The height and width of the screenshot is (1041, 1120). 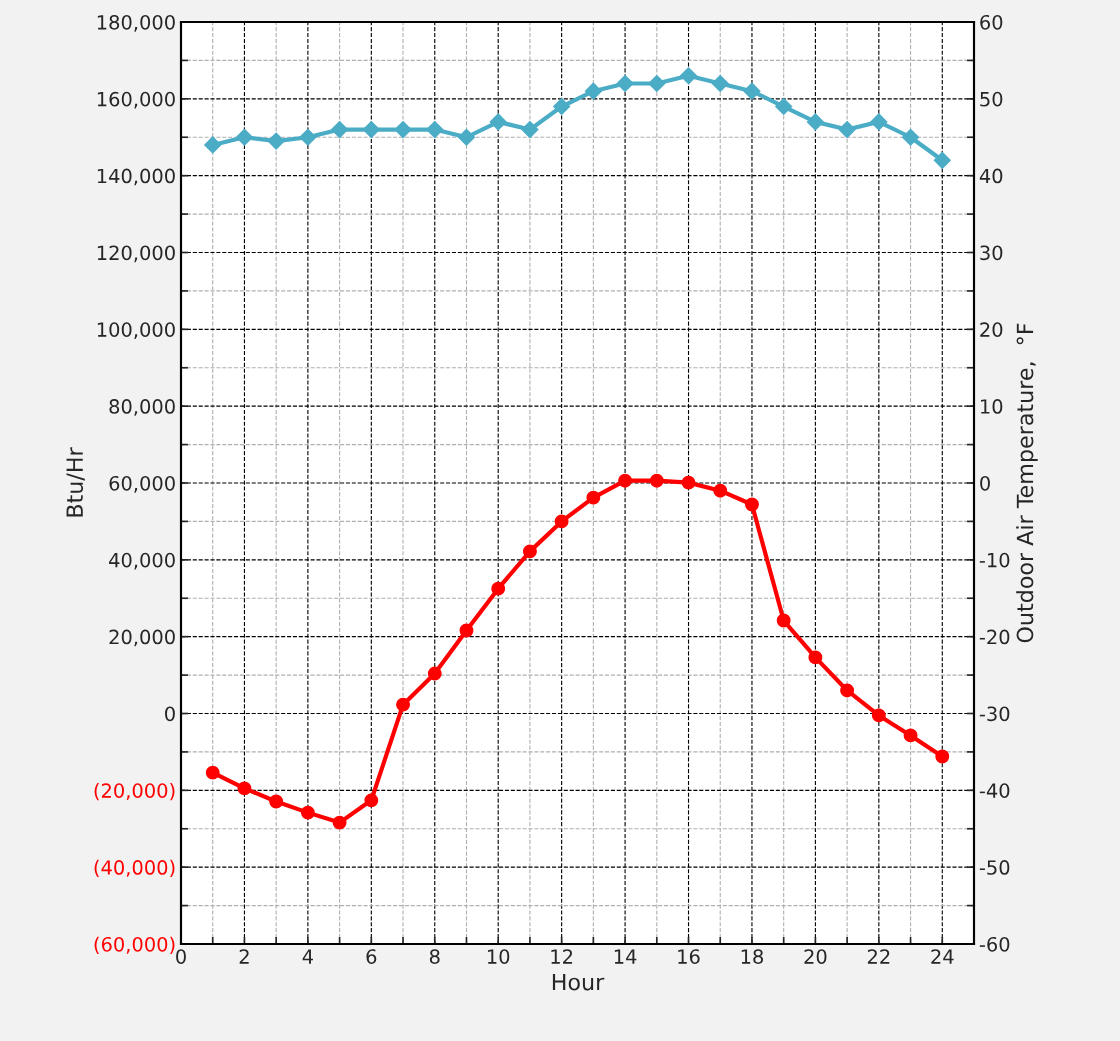 What do you see at coordinates (991, 253) in the screenshot?
I see `y2-tick-label: 30` at bounding box center [991, 253].